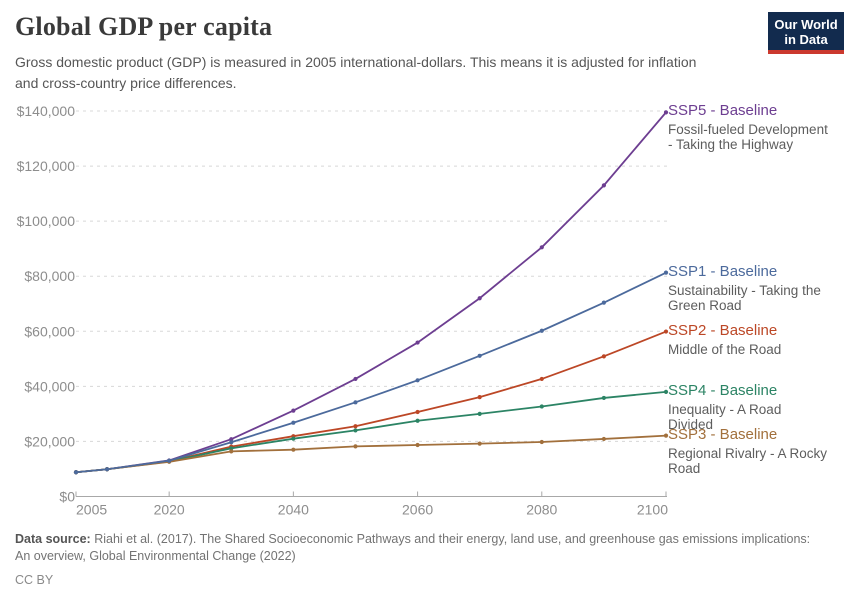 The height and width of the screenshot is (600, 850). Describe the element at coordinates (652, 510) in the screenshot. I see `x-tick-label: 2100` at that location.